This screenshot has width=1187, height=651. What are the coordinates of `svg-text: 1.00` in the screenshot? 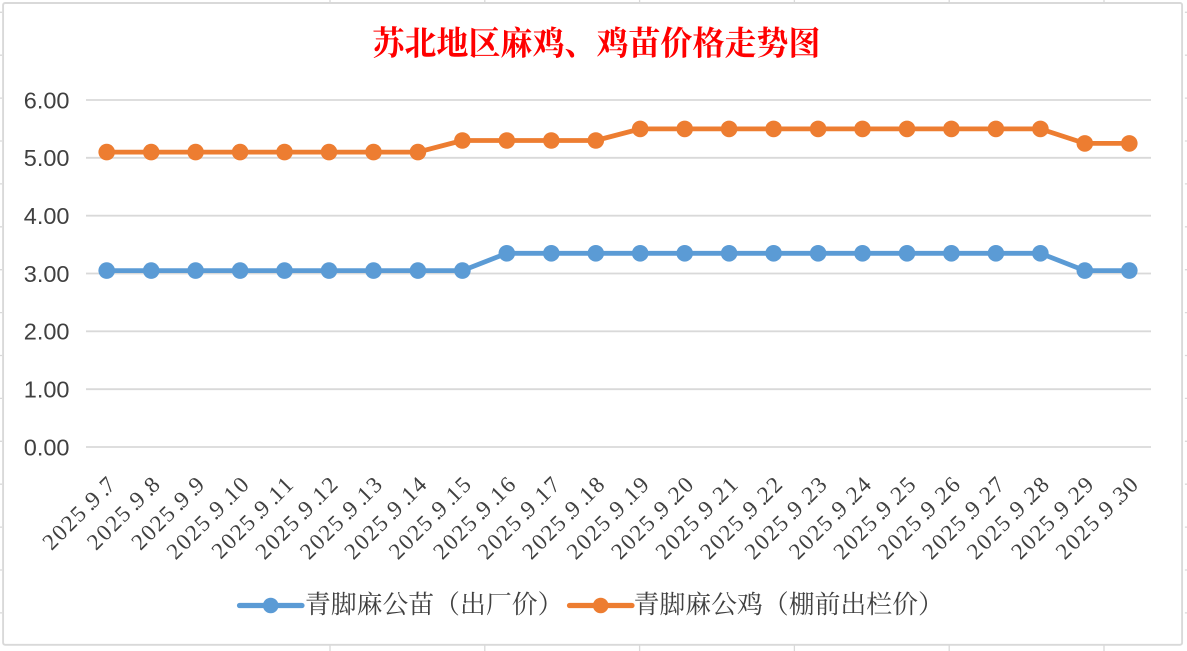 It's located at (47, 390).